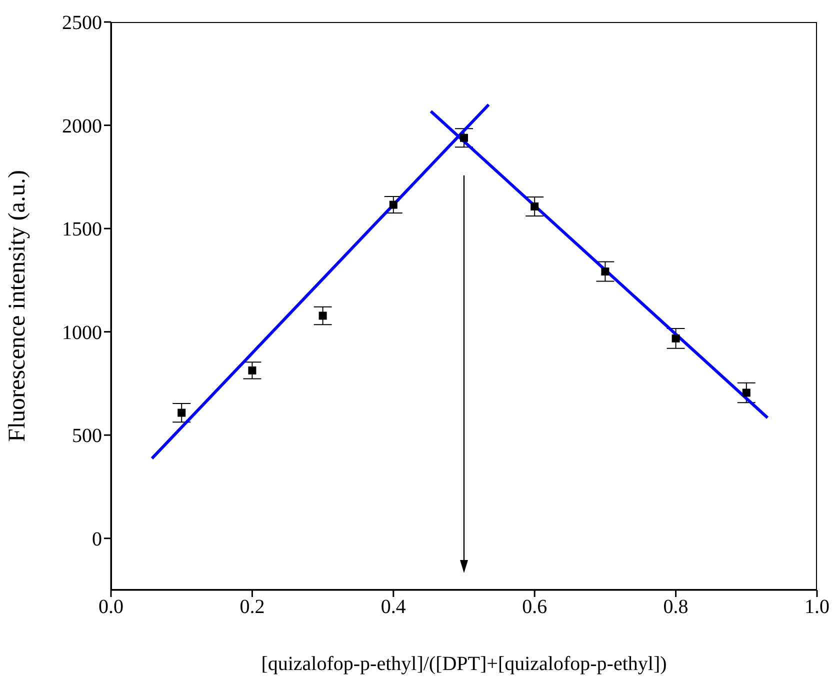  What do you see at coordinates (393, 607) in the screenshot?
I see `x-tick-label: 0.4` at bounding box center [393, 607].